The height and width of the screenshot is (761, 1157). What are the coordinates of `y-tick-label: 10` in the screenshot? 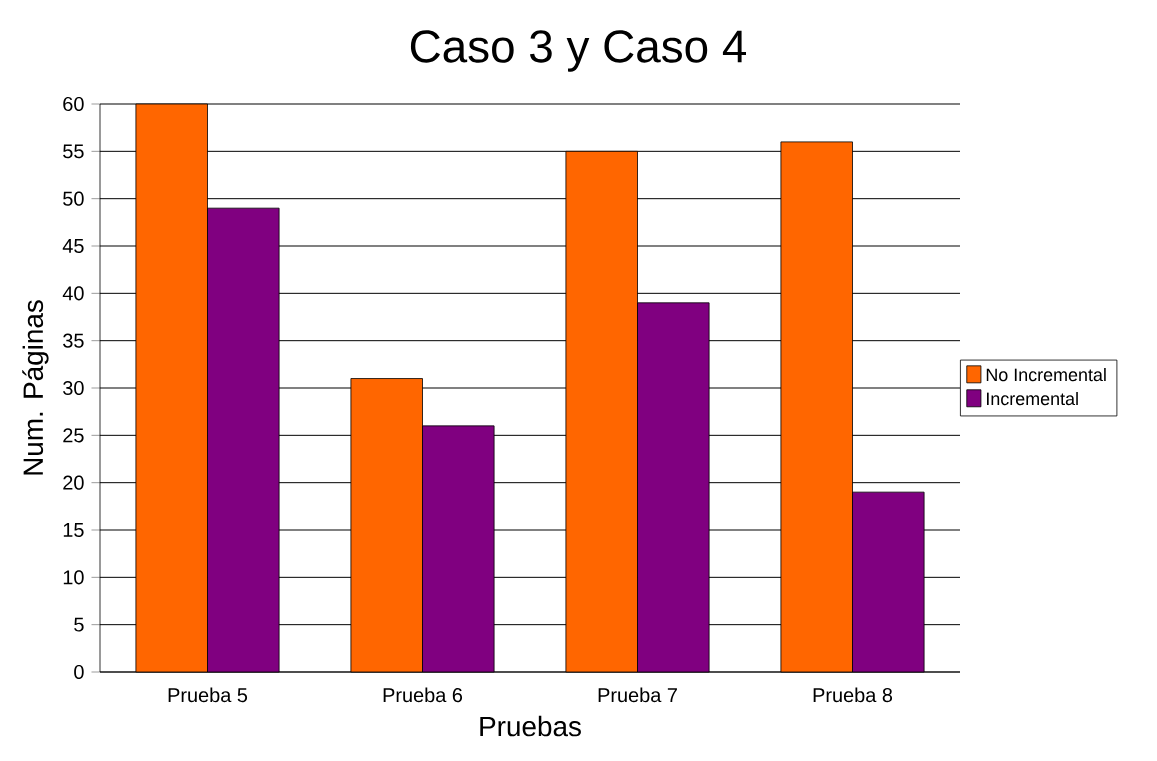 It's located at (73, 577).